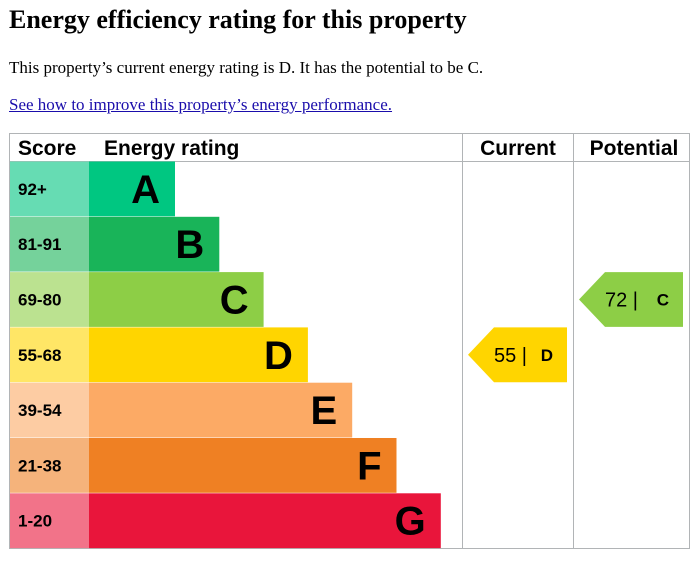 This screenshot has width=700, height=565. I want to click on rating-bar-d, so click(198, 355).